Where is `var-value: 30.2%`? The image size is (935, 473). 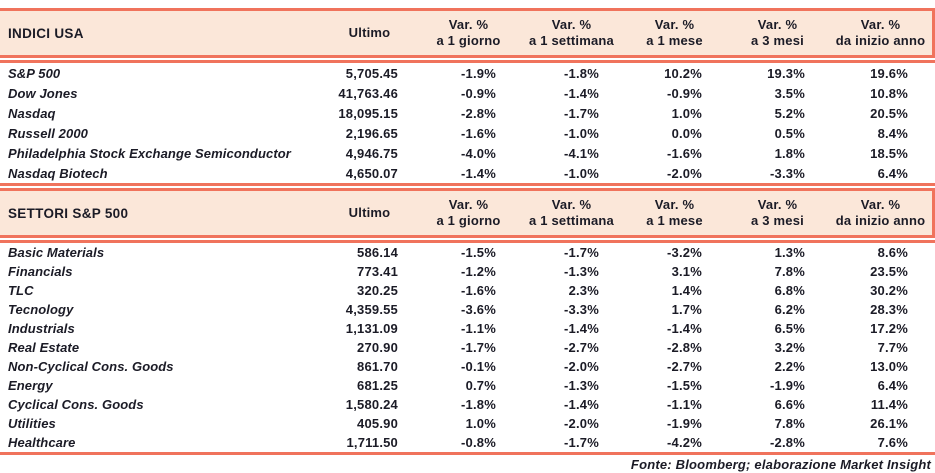 var-value: 30.2% is located at coordinates (889, 290).